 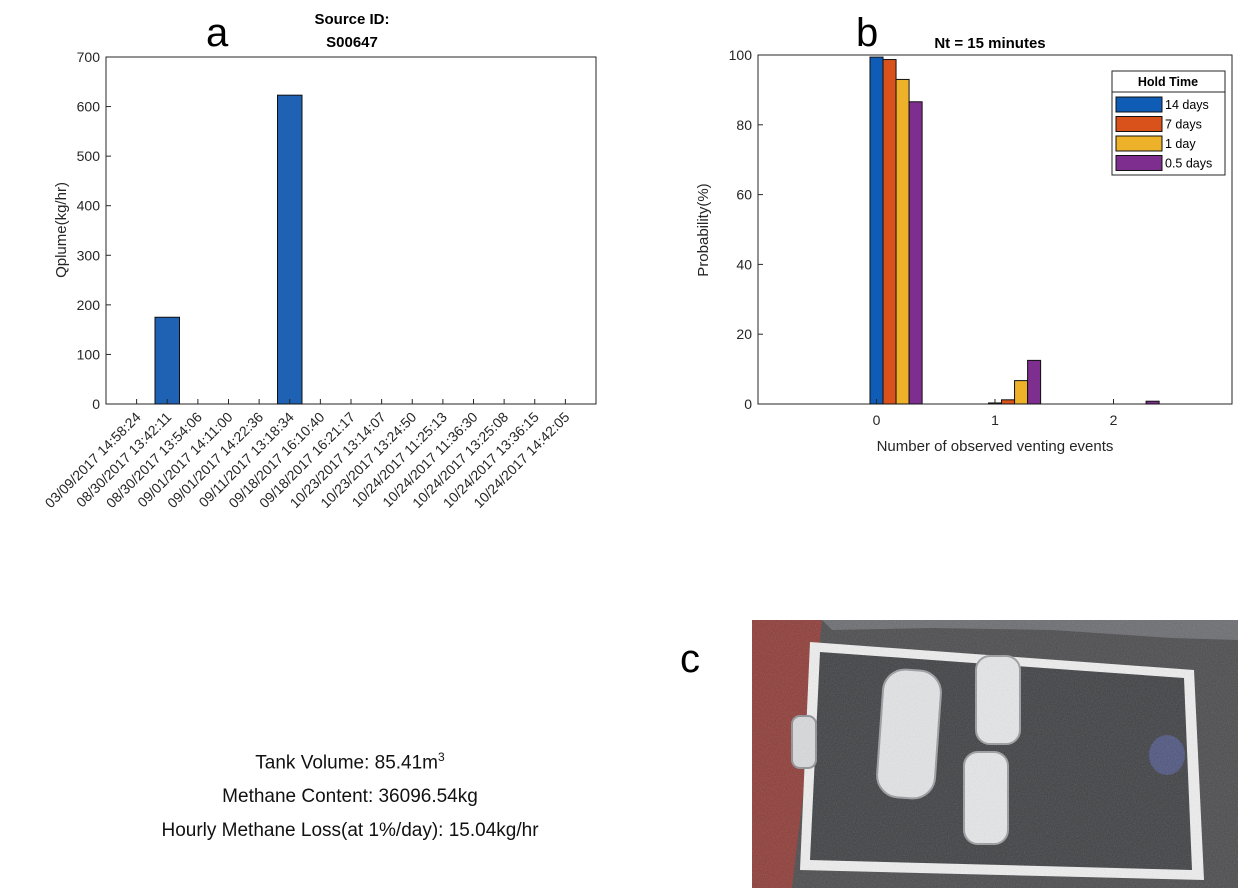 What do you see at coordinates (1014, 230) in the screenshot?
I see `chart-b-bars` at bounding box center [1014, 230].